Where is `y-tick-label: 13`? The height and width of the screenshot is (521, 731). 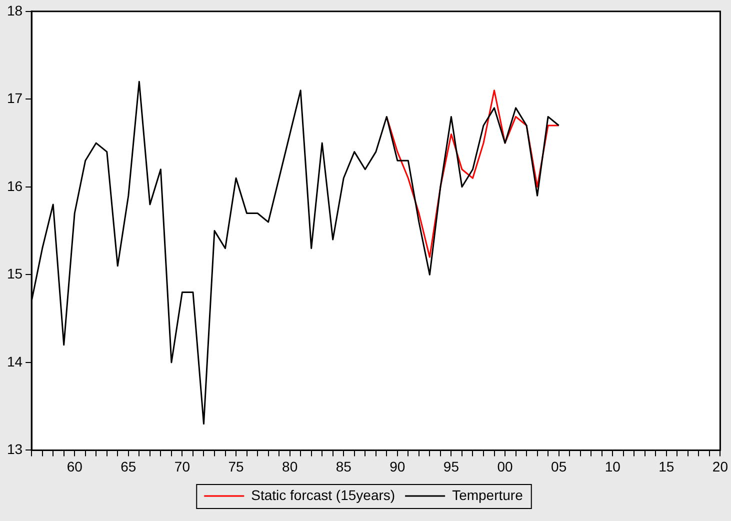 y-tick-label: 13 is located at coordinates (14, 449).